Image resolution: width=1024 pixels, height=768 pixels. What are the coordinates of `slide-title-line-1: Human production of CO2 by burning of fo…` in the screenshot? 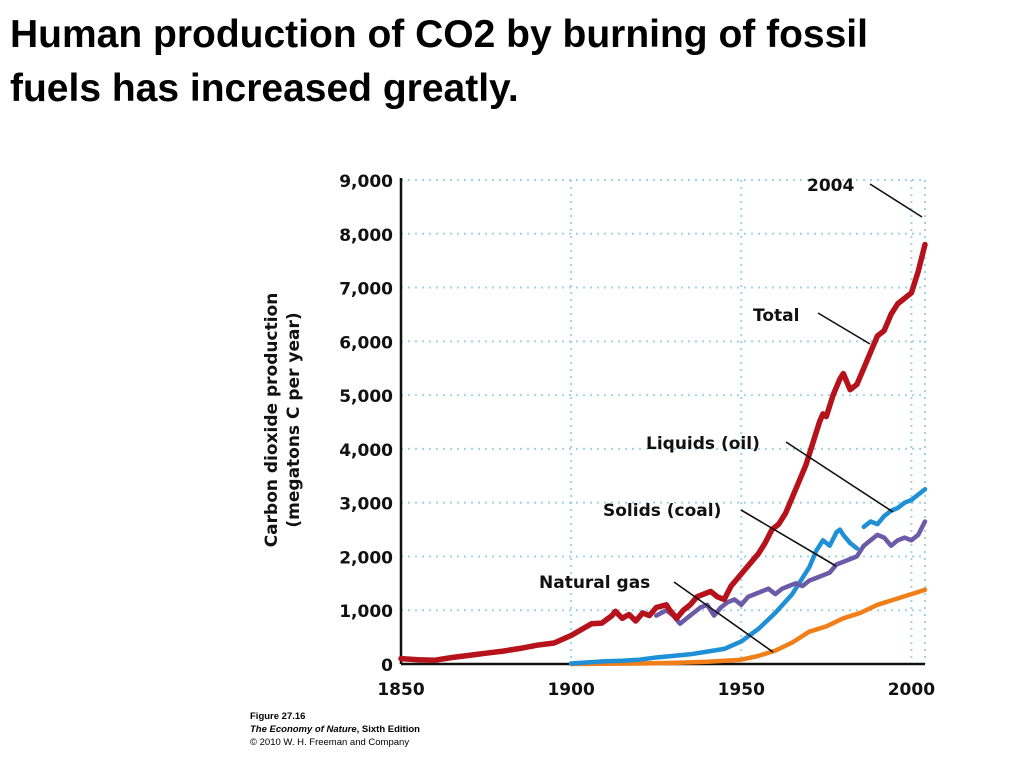 It's located at (439, 34).